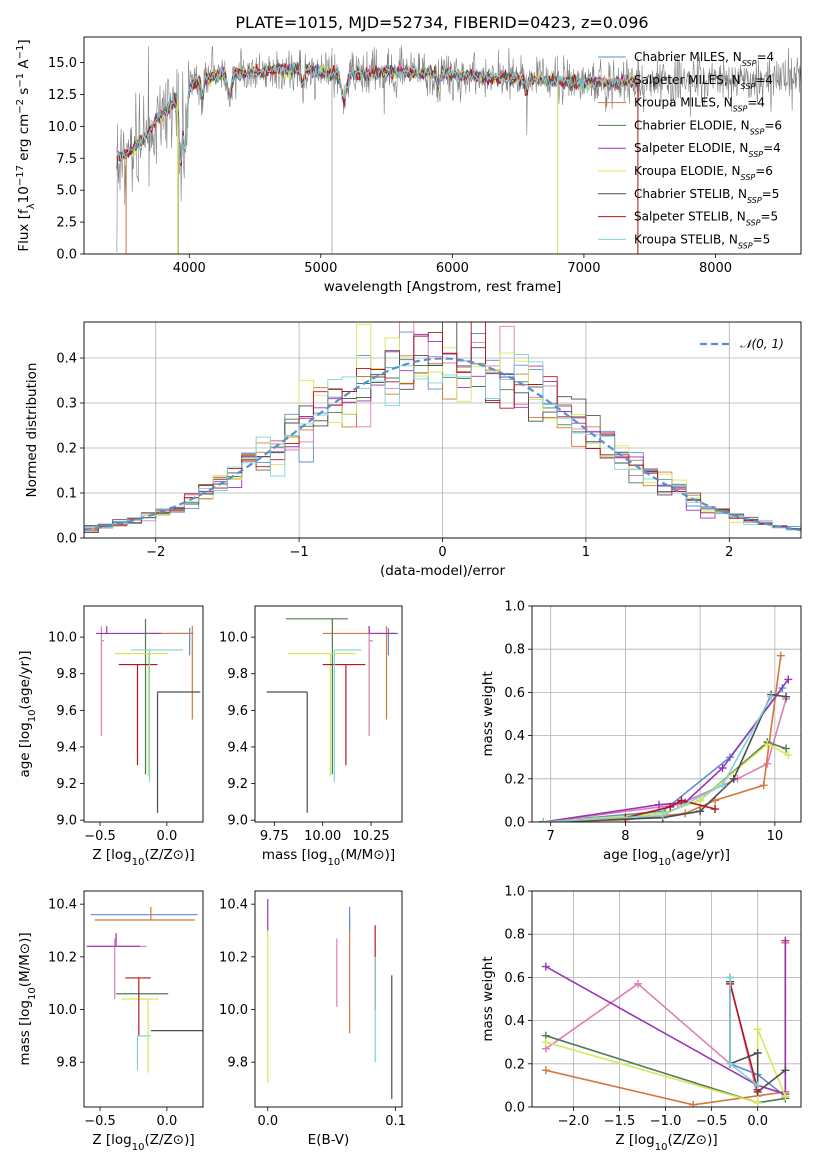 The width and height of the screenshot is (819, 1170). I want to click on mass_vs_ebv-ytick-label: 9.8, so click(237, 1063).